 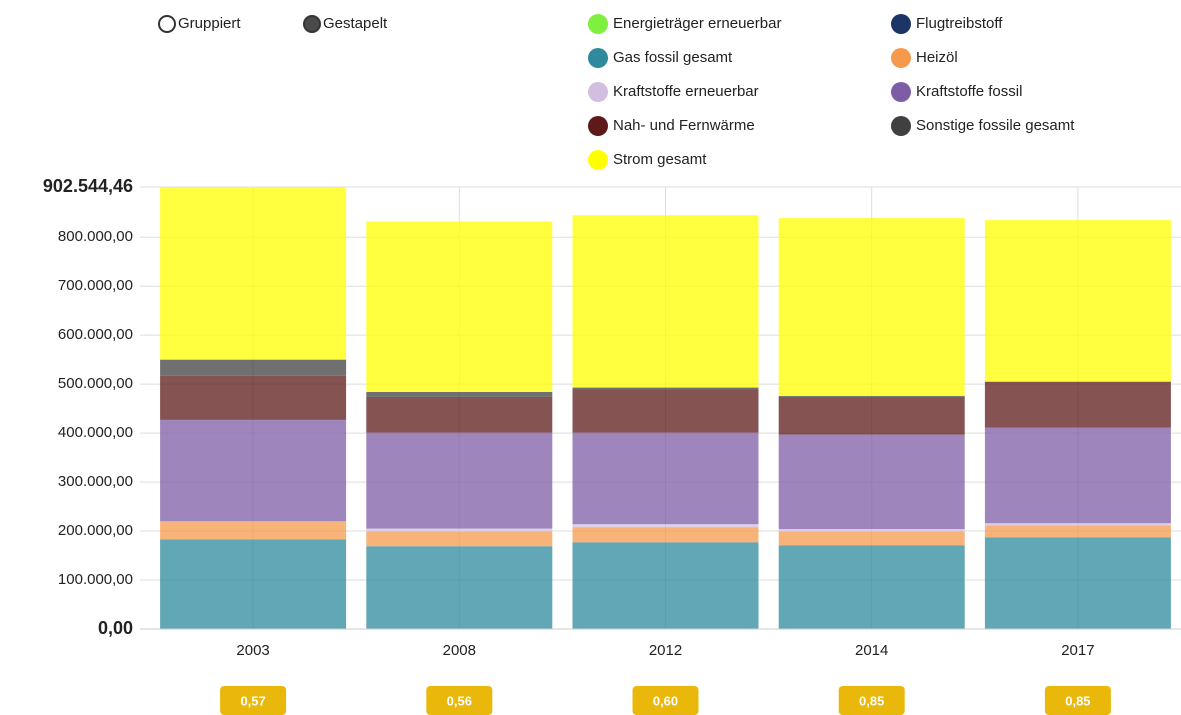 What do you see at coordinates (95, 236) in the screenshot?
I see `y-tick-label: 800.000,00` at bounding box center [95, 236].